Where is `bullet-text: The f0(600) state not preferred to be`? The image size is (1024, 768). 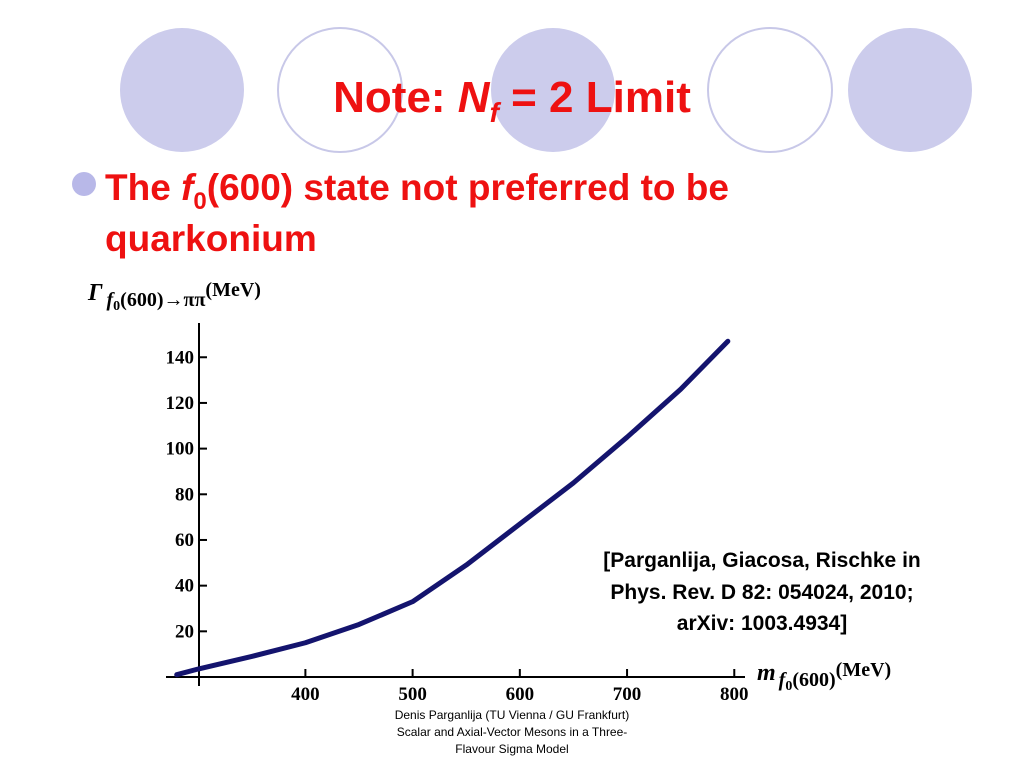 bullet-text: The f0(600) state not preferred to be is located at coordinates (417, 191).